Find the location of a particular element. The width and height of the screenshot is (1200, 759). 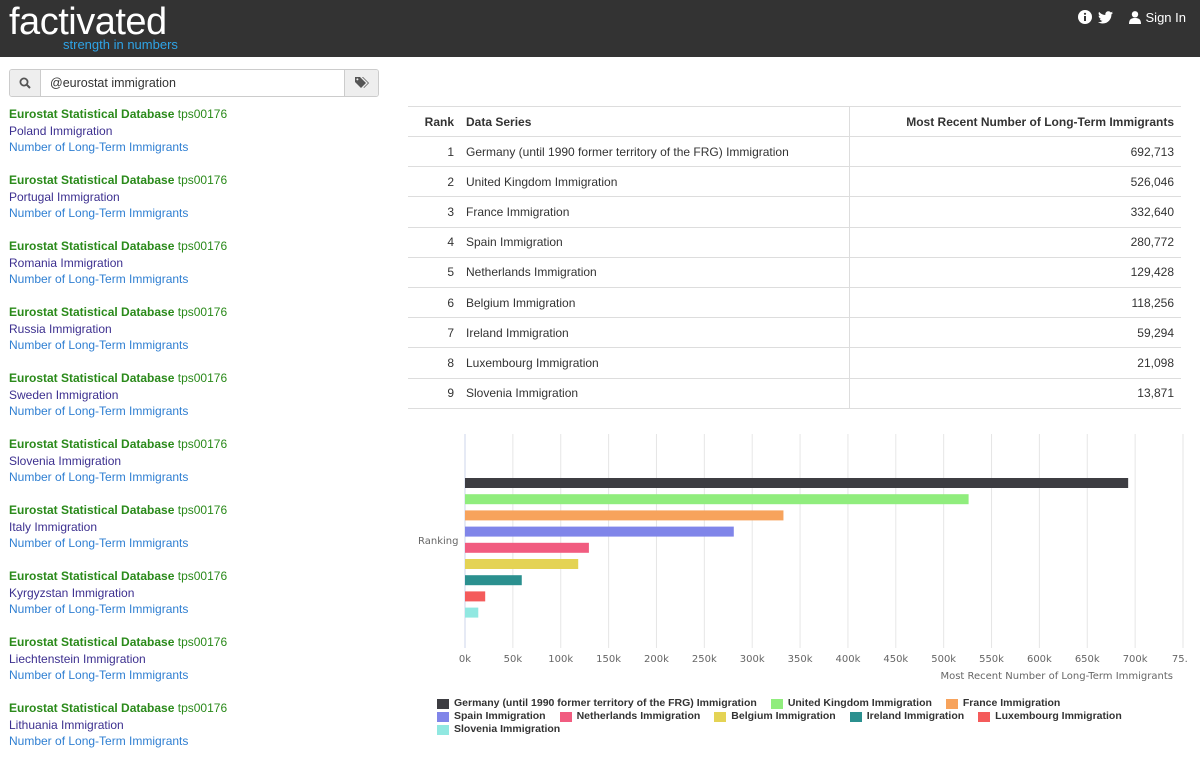

logo: factivated strength in numbers is located at coordinates (93, 26).